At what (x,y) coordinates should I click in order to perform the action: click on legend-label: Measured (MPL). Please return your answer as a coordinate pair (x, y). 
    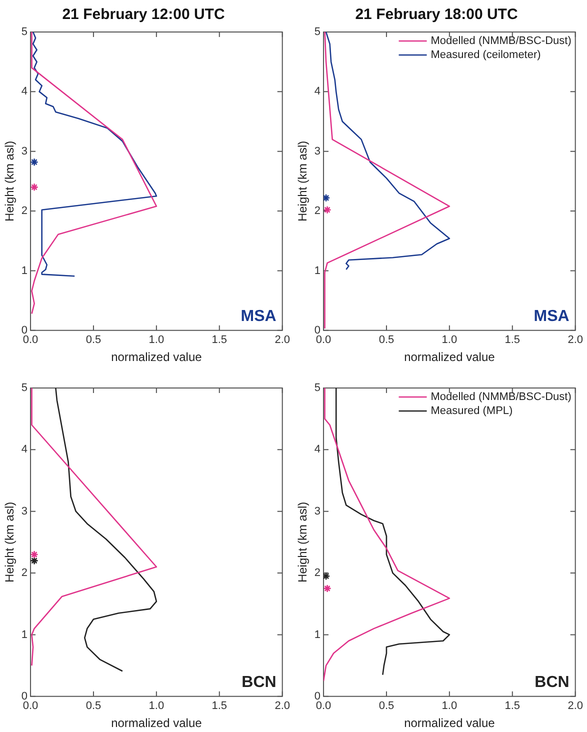
    Looking at the image, I should click on (471, 411).